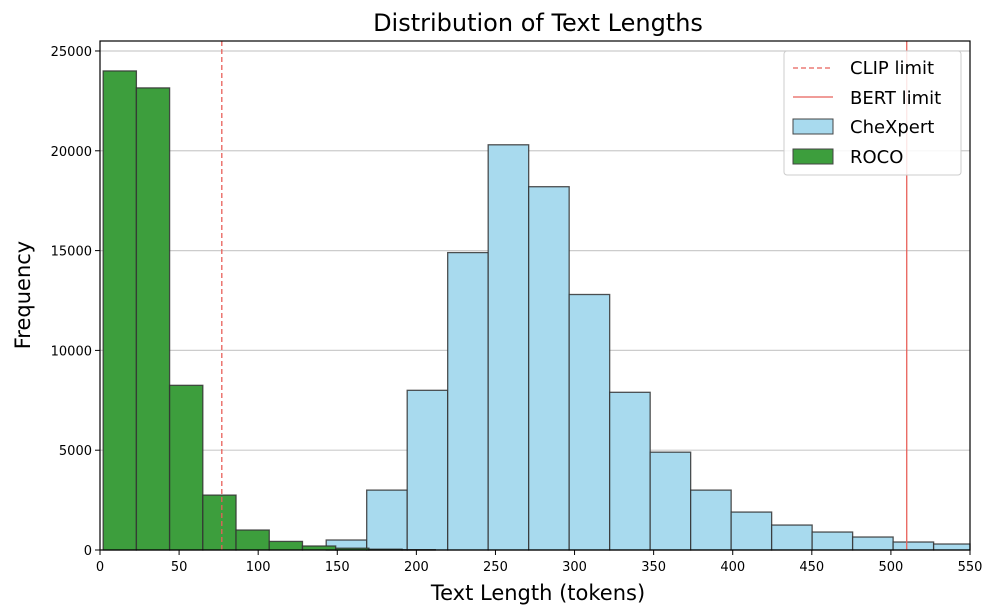 Image resolution: width=997 pixels, height=616 pixels. Describe the element at coordinates (892, 68) in the screenshot. I see `legend-clip-label: CLIP limit` at that location.